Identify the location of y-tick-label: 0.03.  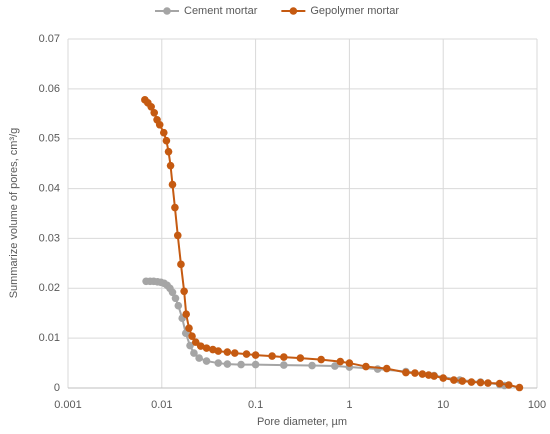
(49, 238).